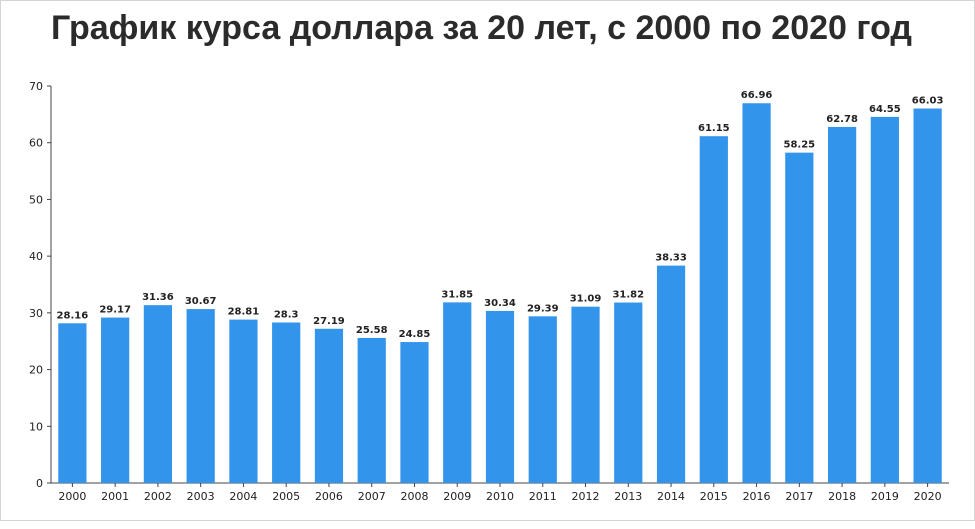 This screenshot has width=975, height=529. I want to click on x-tick-label: 2008, so click(414, 496).